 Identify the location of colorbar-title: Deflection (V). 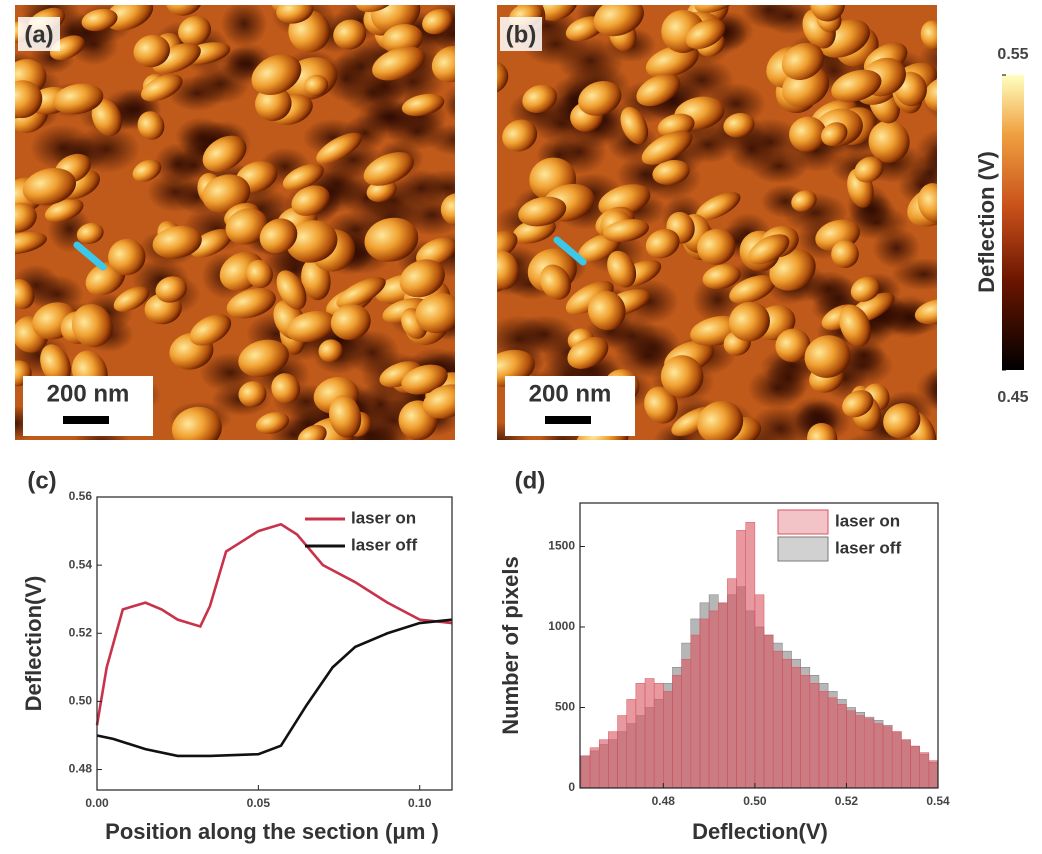
(986, 222).